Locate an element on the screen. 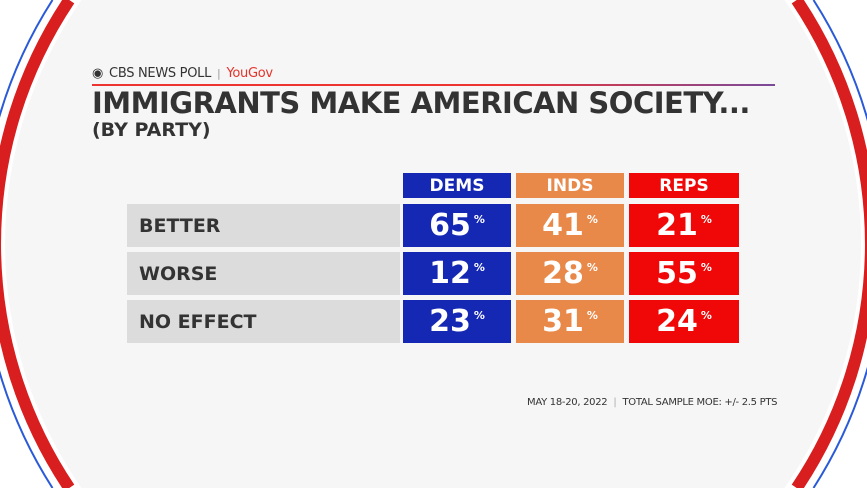 Image resolution: width=867 pixels, height=488 pixels. value-cell: 28% is located at coordinates (570, 273).